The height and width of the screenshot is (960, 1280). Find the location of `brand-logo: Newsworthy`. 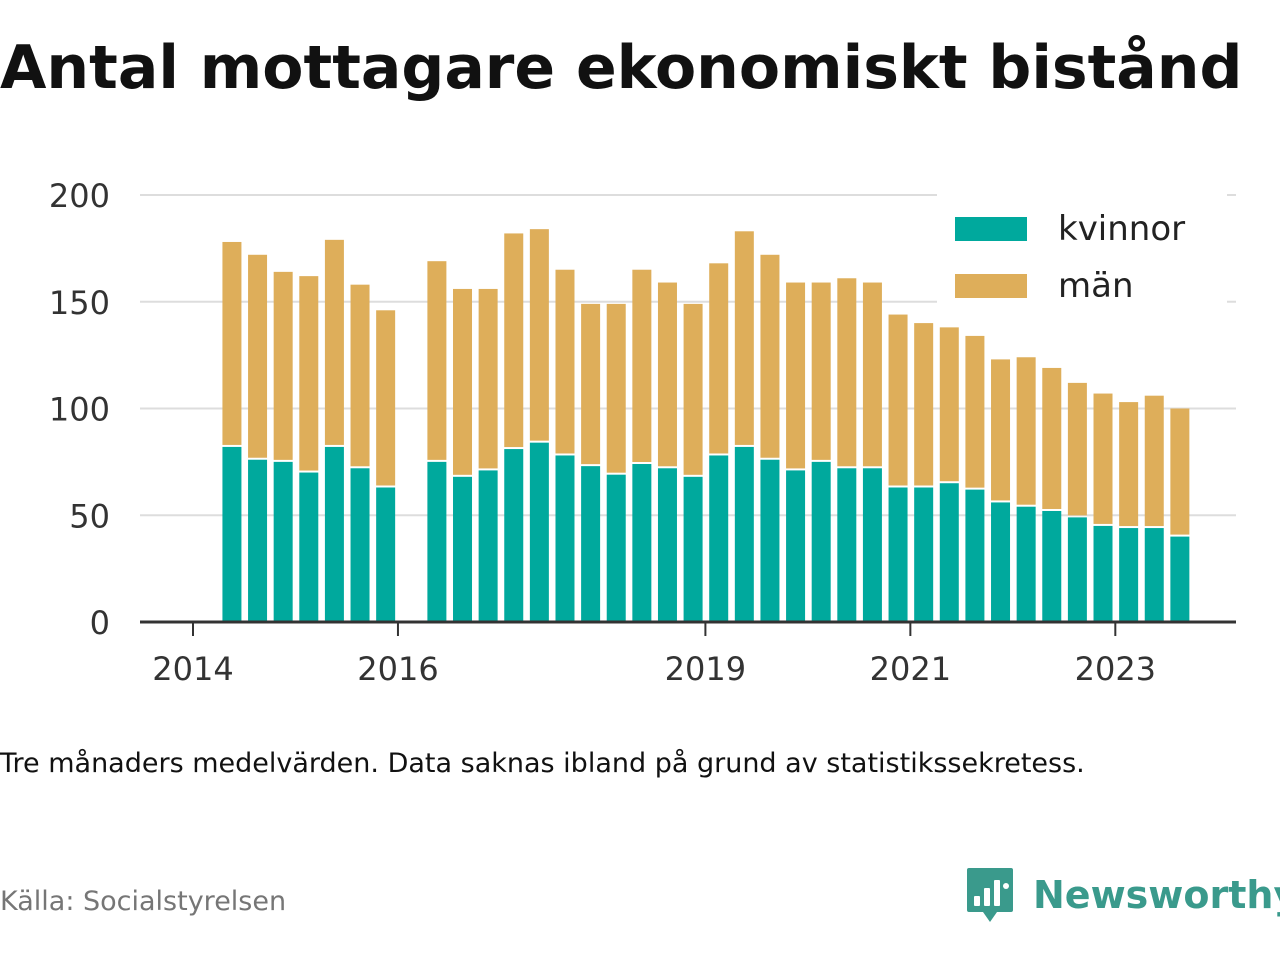

brand-logo: Newsworthy is located at coordinates (1122, 895).